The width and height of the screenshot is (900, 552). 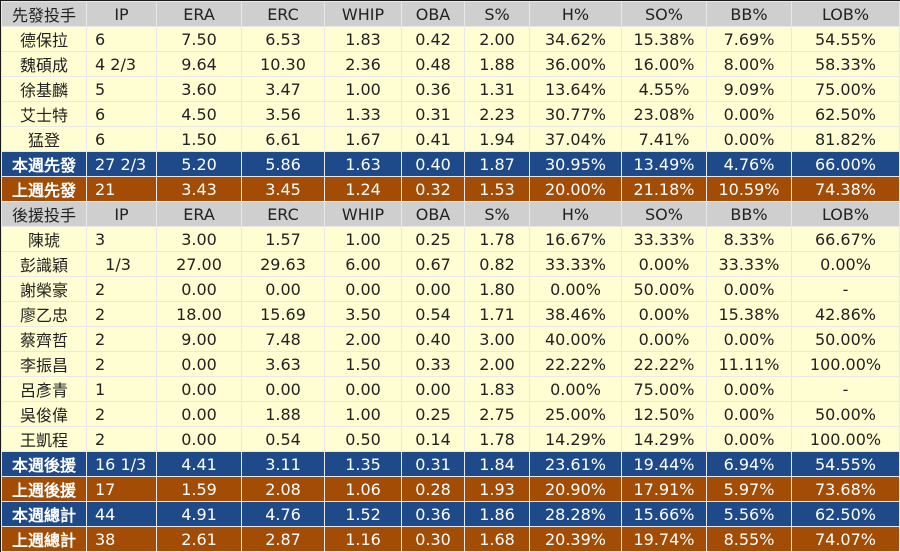 I want to click on stat-cell: 13.64%, so click(x=575, y=89).